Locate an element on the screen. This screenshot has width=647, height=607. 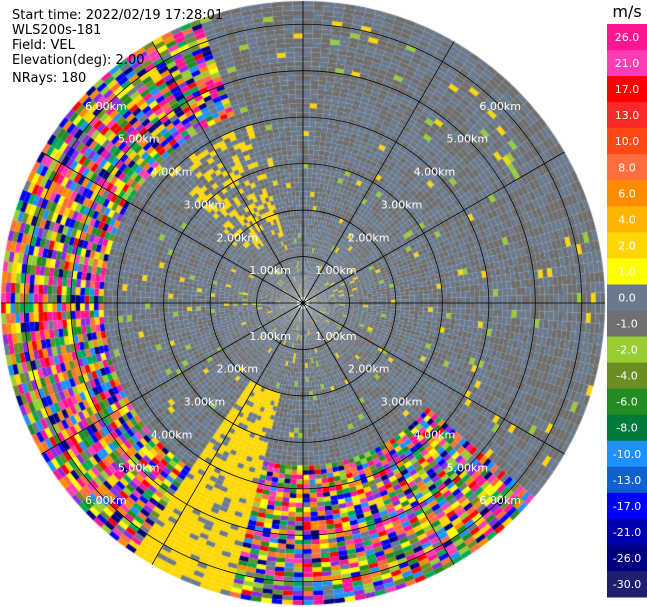
colorbar-tick-label: -30.0 is located at coordinates (627, 584).